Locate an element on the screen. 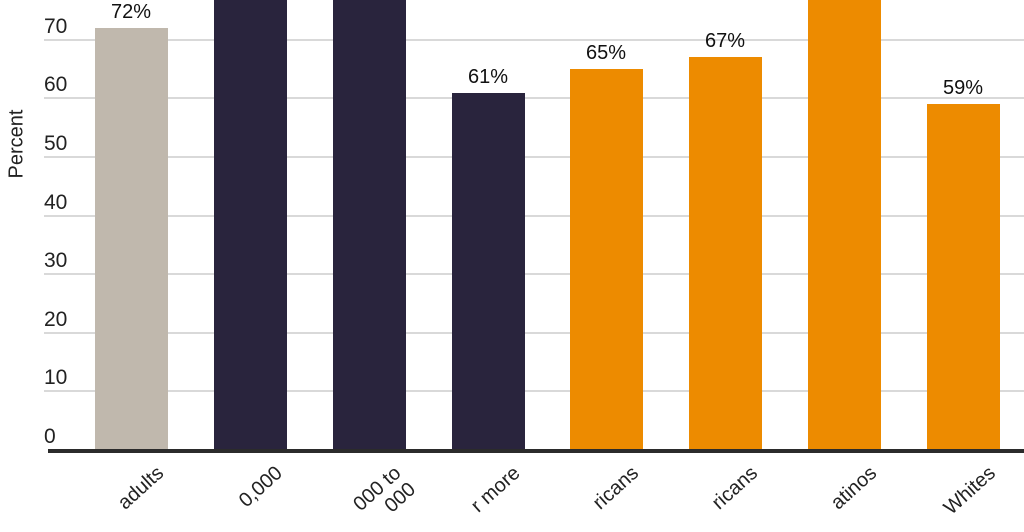 This screenshot has width=1024, height=532. y-tick-label: 50 is located at coordinates (56, 143).